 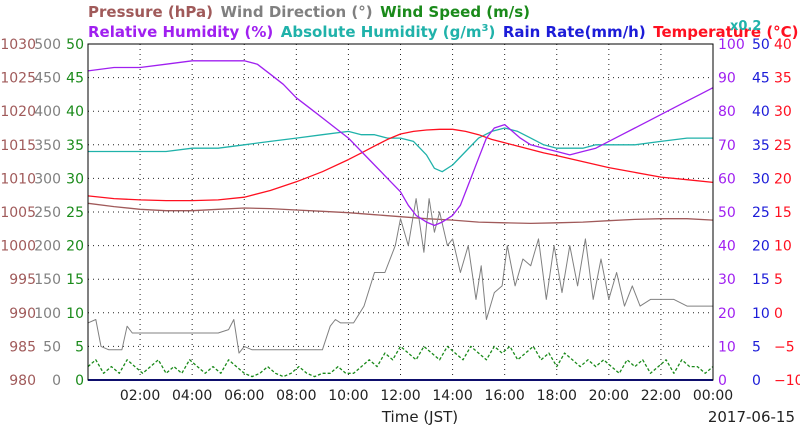 What do you see at coordinates (18, 112) in the screenshot?
I see `pressure-tick-label: 1020` at bounding box center [18, 112].